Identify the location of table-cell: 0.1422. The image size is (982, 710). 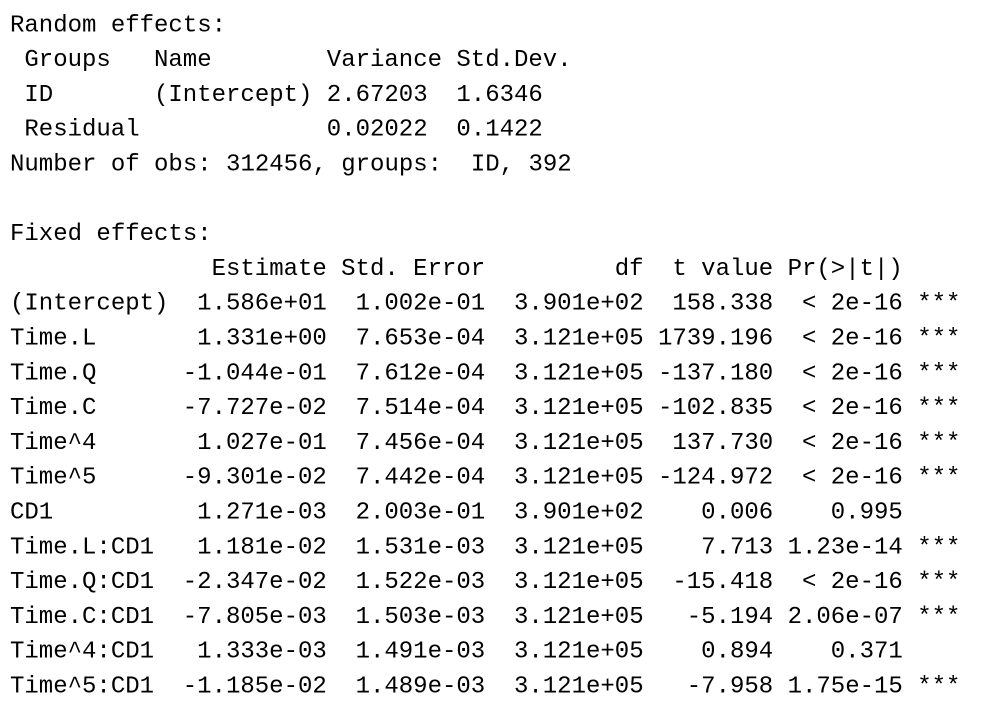
(499, 130).